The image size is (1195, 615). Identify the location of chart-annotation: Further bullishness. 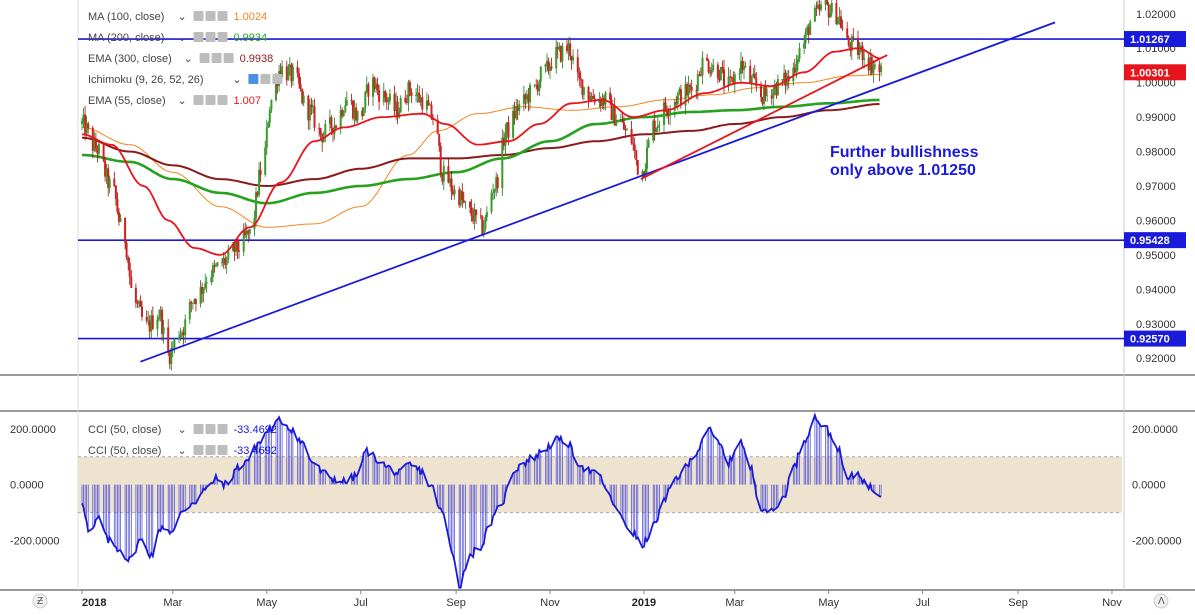
(904, 152).